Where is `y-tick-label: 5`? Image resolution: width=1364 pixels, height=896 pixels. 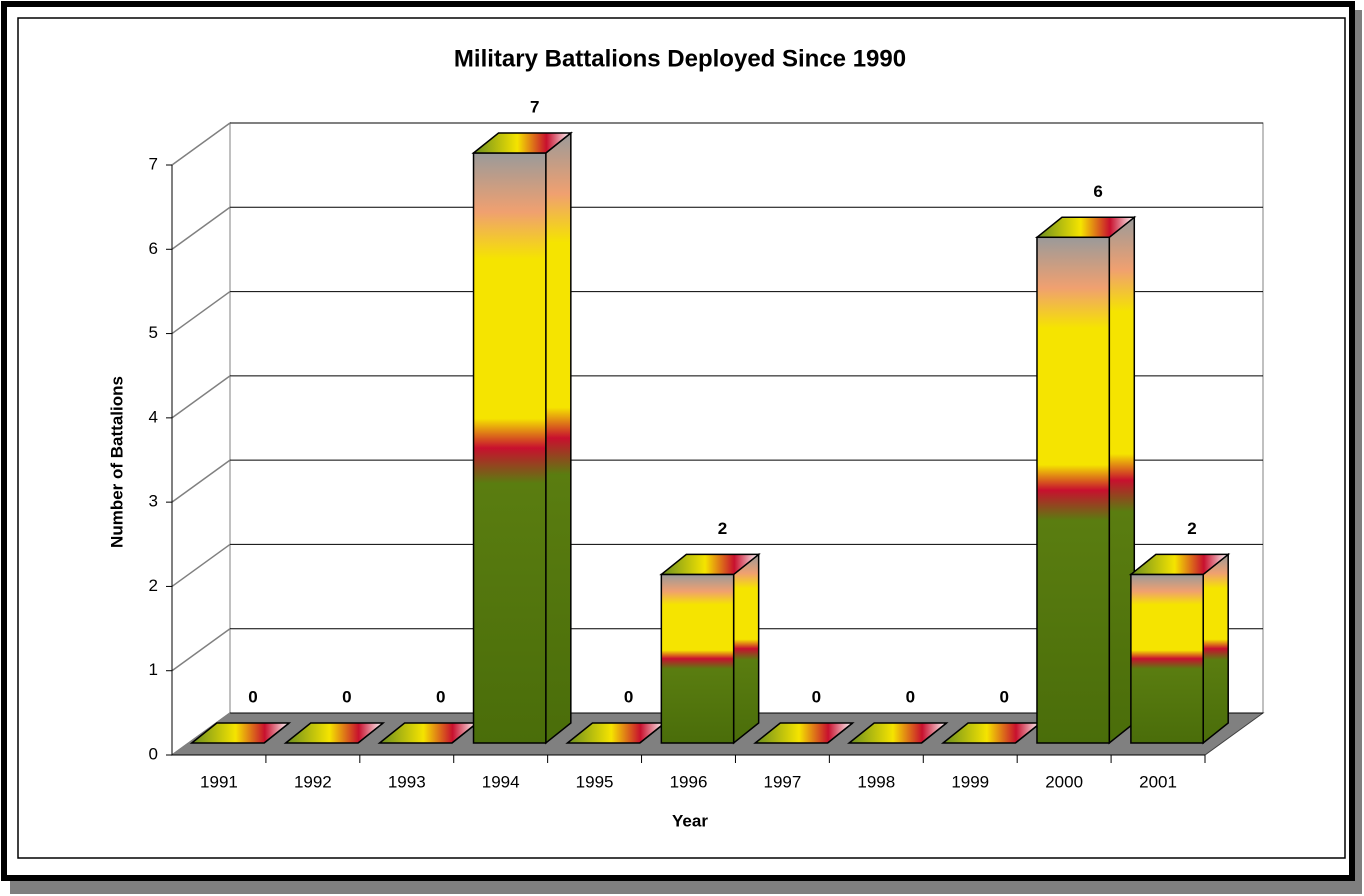 y-tick-label: 5 is located at coordinates (153, 332).